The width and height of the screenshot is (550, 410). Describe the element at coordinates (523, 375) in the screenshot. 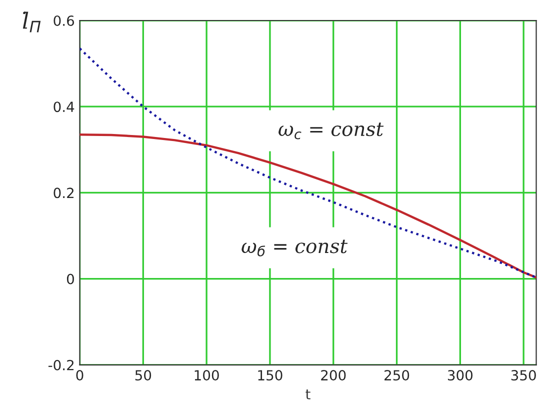

I see `x-tick-label: 350` at that location.